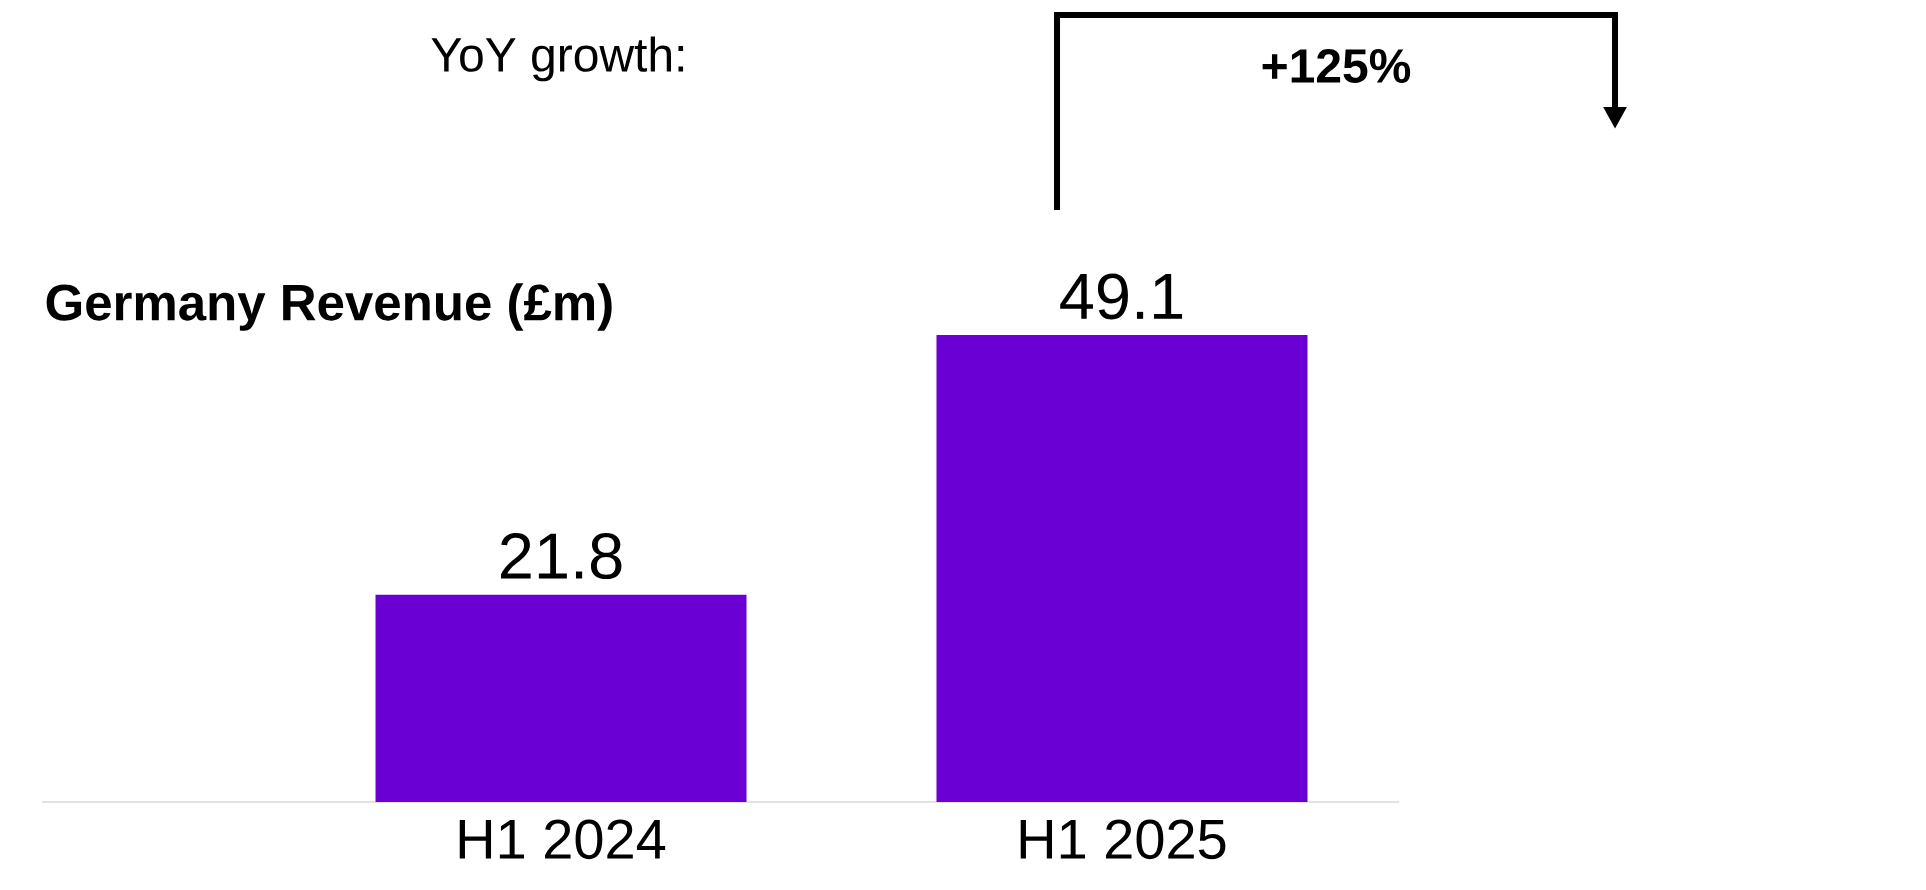 This screenshot has height=890, width=1926. Describe the element at coordinates (1336, 65) in the screenshot. I see `text: +125%` at that location.